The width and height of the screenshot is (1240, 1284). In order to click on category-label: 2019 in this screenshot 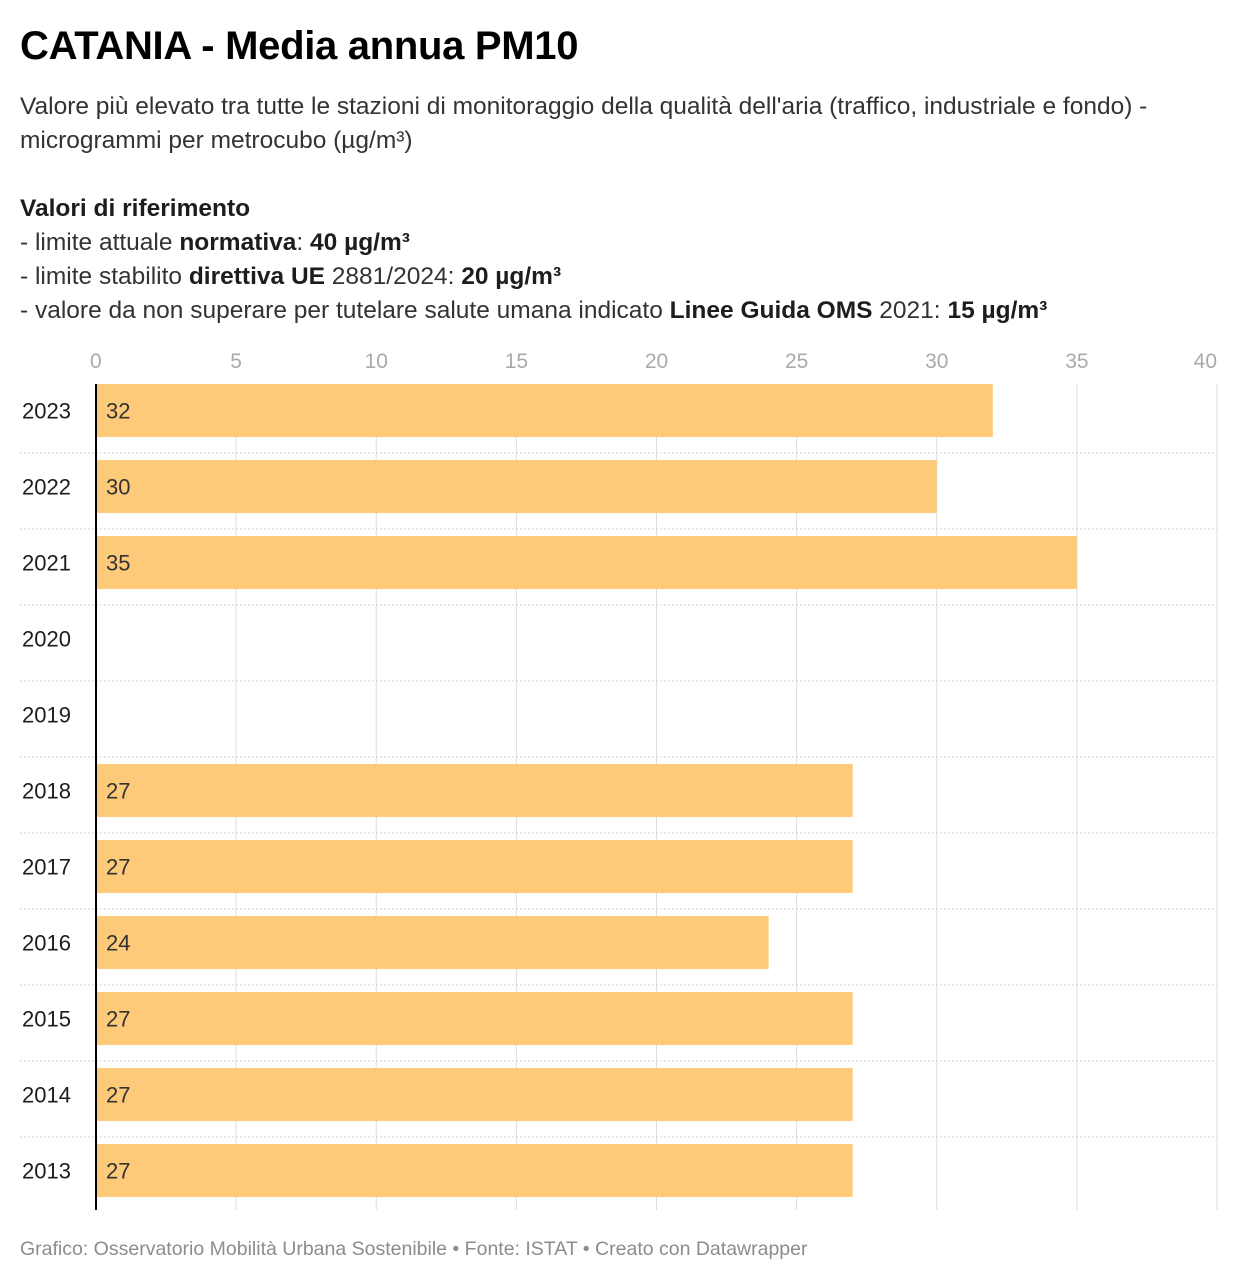, I will do `click(46, 715)`.